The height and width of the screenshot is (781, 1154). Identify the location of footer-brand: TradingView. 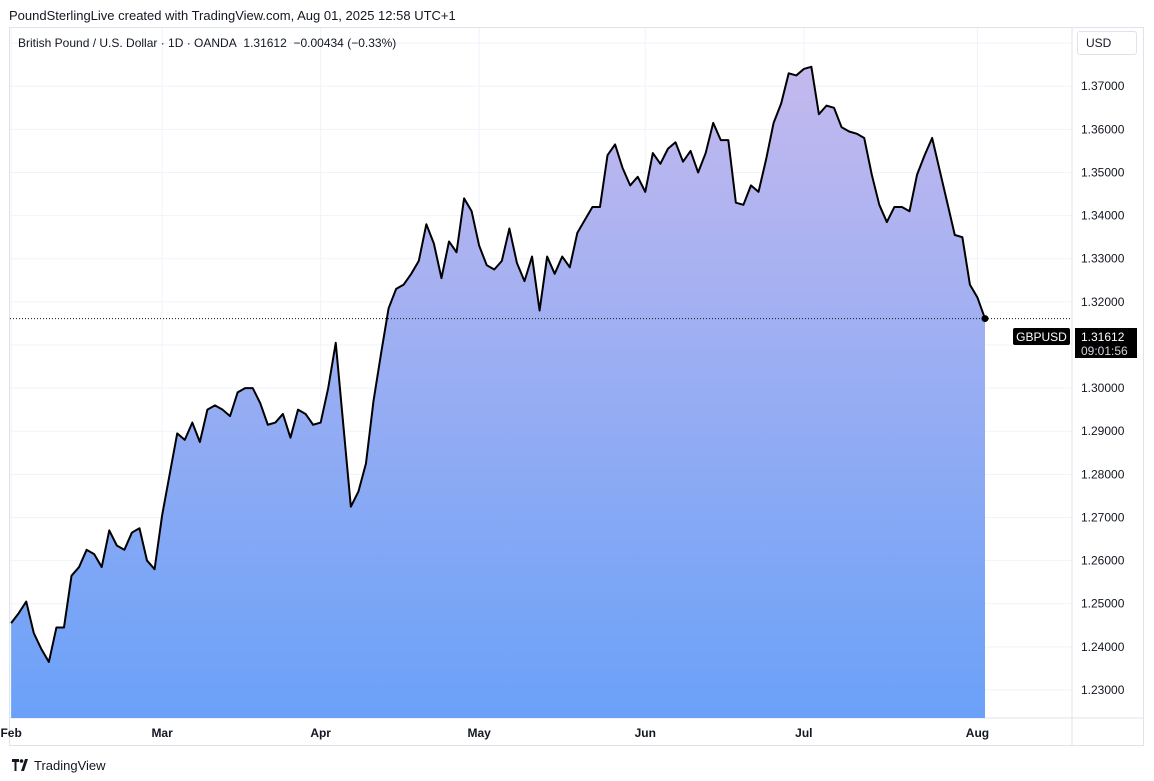
(70, 765).